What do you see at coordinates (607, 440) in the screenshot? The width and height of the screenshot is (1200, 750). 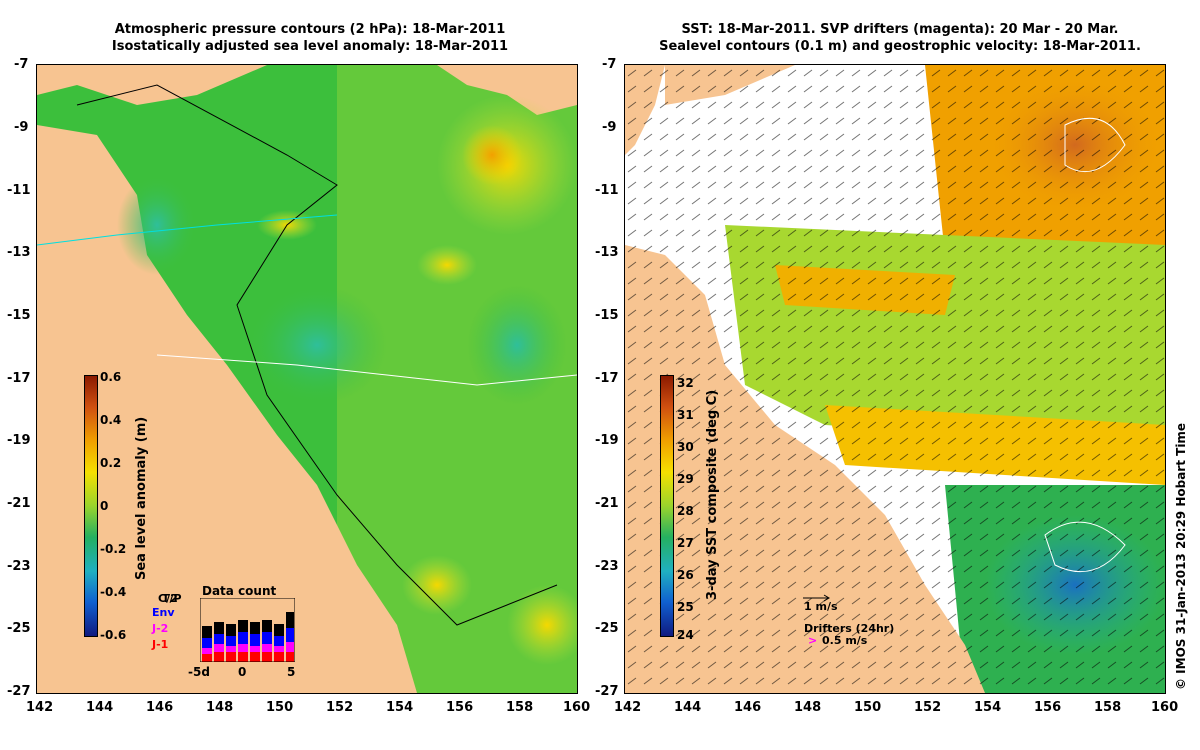 I see `right-ytick-6: -19` at bounding box center [607, 440].